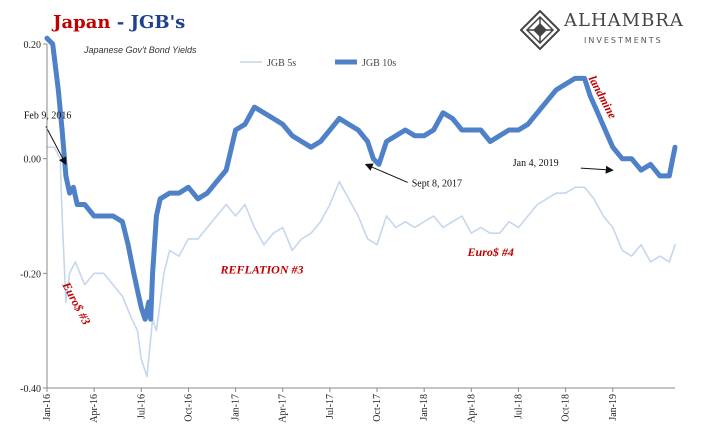 The height and width of the screenshot is (441, 705). Describe the element at coordinates (30, 274) in the screenshot. I see `y-tick-label: -0.20` at that location.